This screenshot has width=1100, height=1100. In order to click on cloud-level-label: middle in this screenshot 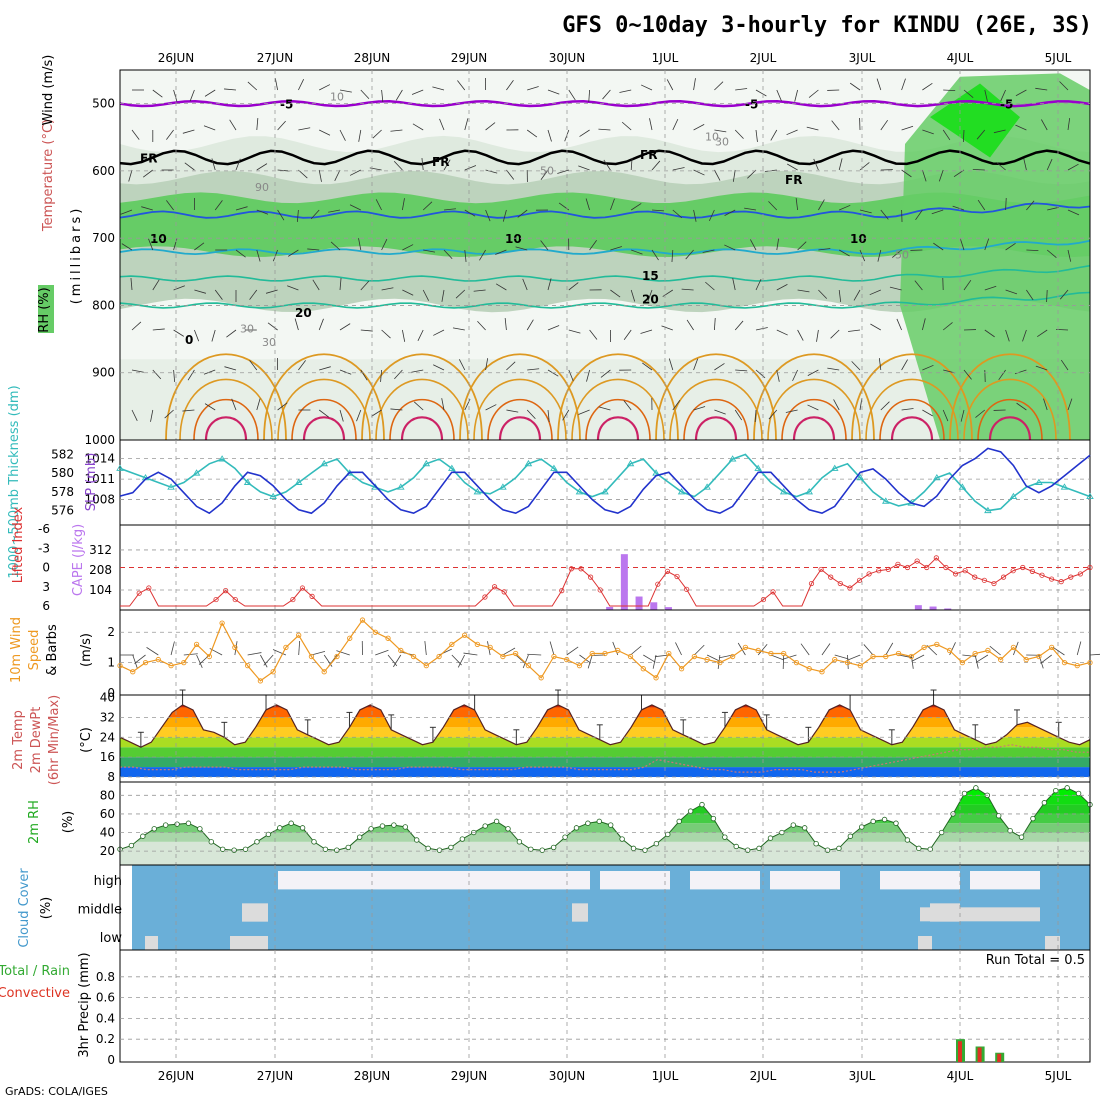, I will do `click(100, 910)`.